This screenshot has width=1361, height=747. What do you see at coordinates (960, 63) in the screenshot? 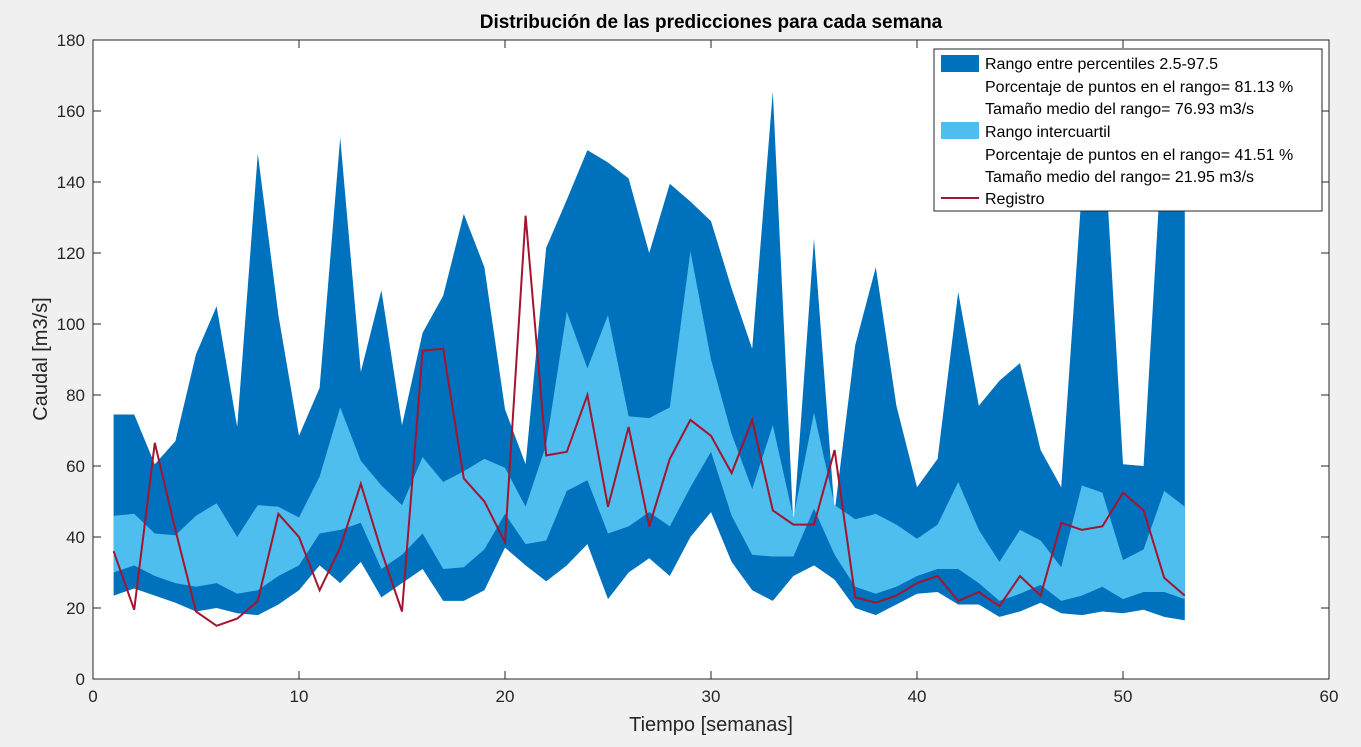
I see `legend-swatch-outer-band` at bounding box center [960, 63].